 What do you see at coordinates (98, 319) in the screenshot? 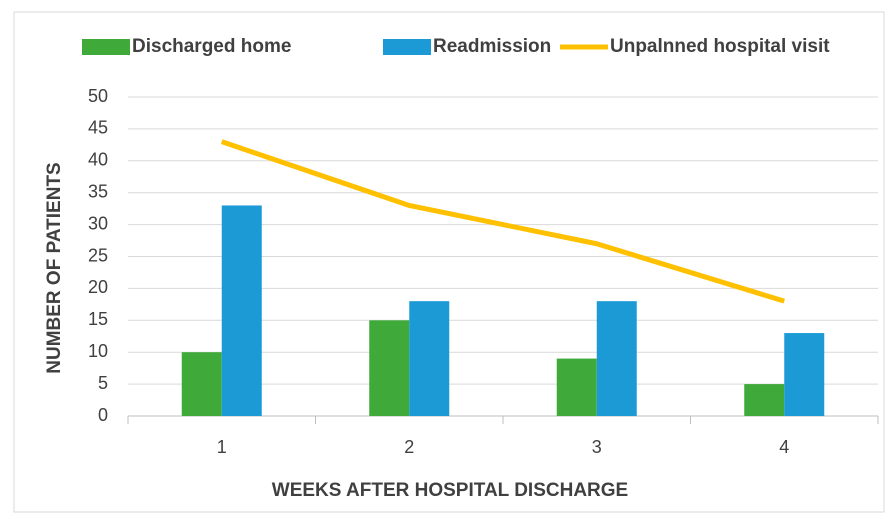
I see `y-tick-label: 15` at bounding box center [98, 319].